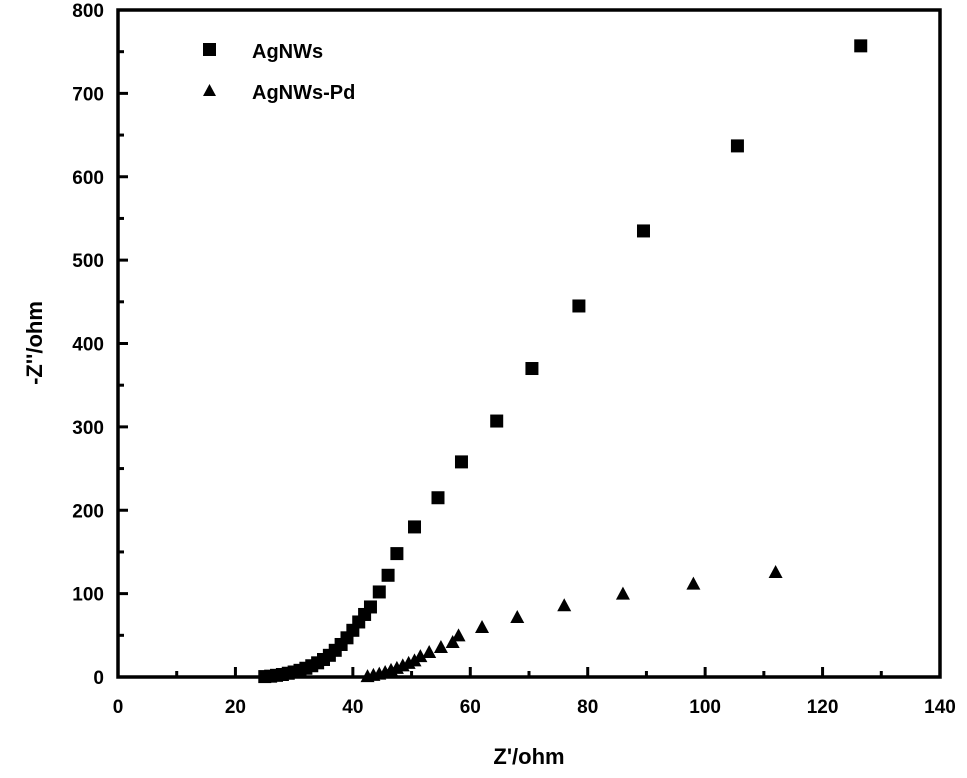  Describe the element at coordinates (940, 707) in the screenshot. I see `x-tick-label: 140` at that location.